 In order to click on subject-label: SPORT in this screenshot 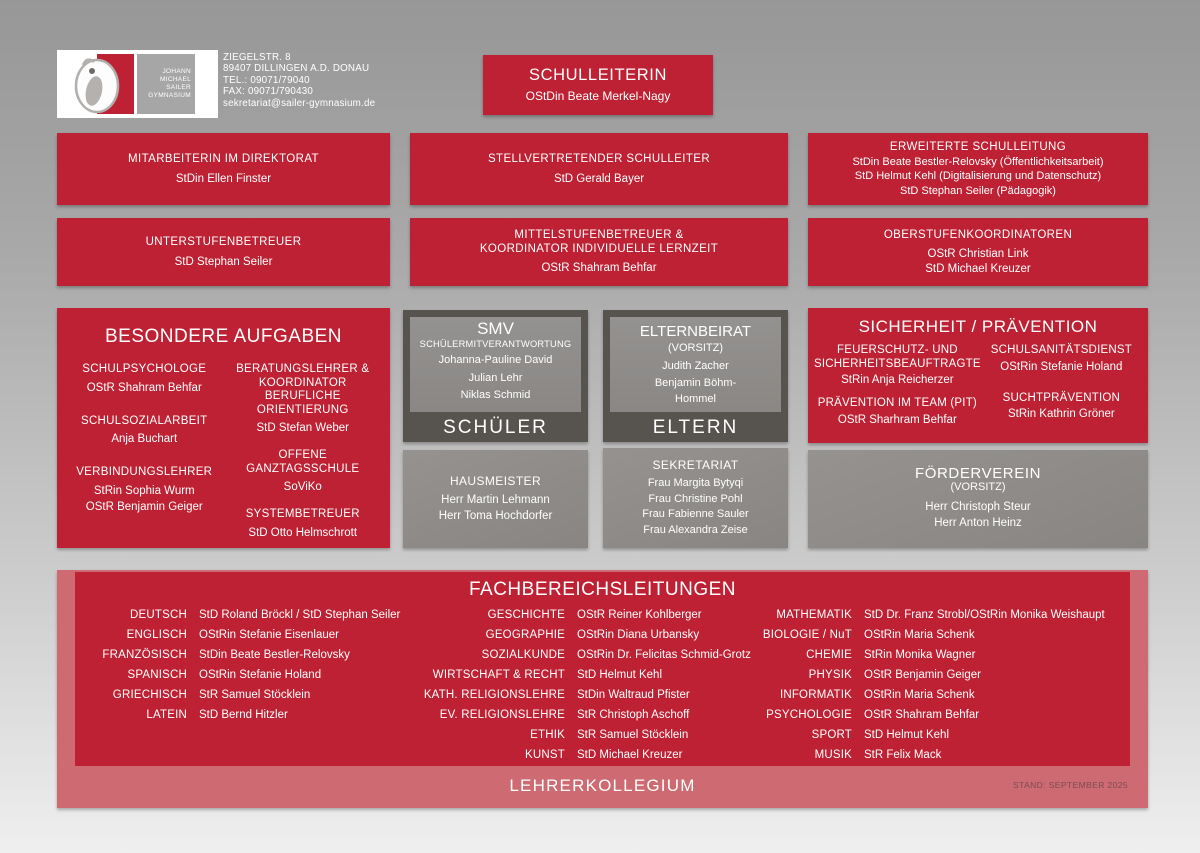, I will do `click(831, 735)`.